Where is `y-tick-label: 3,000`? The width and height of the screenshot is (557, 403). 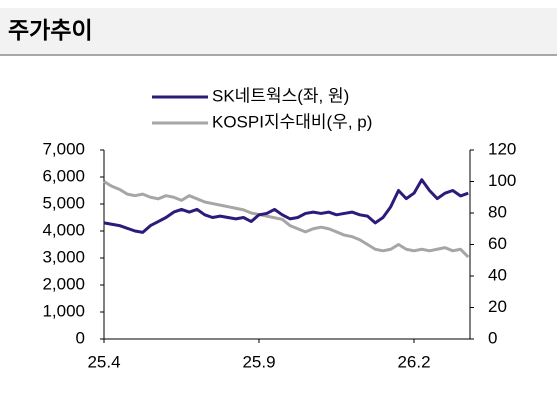
y-tick-label: 3,000 is located at coordinates (63, 256).